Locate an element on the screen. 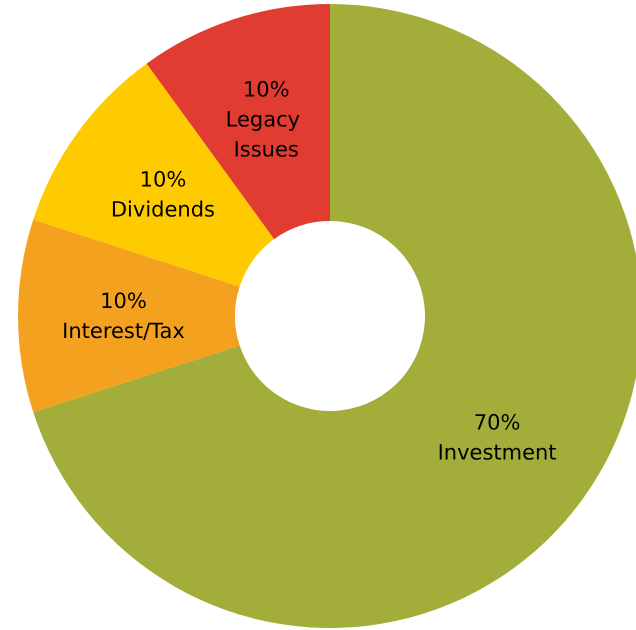 This screenshot has width=636, height=630. slice-label: Investment is located at coordinates (497, 452).